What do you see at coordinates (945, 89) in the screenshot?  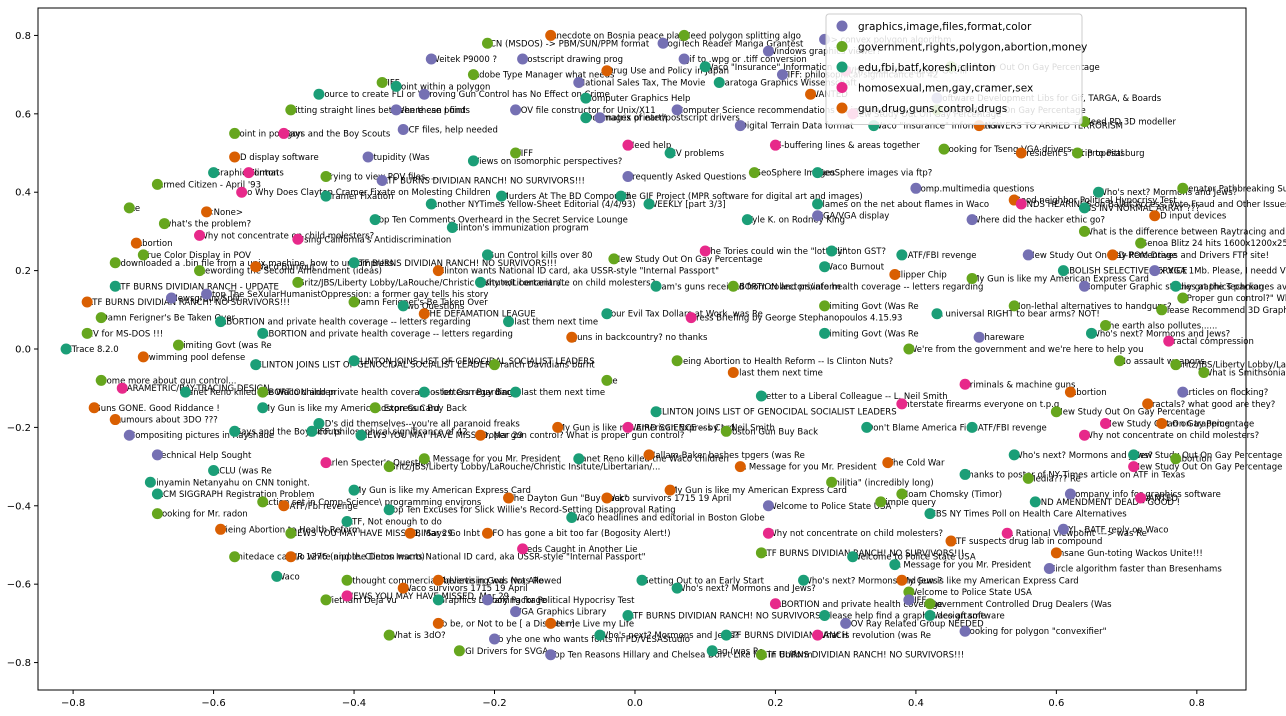 I see `legend-label: homosexual,men,gay,cramer,sex` at bounding box center [945, 89].